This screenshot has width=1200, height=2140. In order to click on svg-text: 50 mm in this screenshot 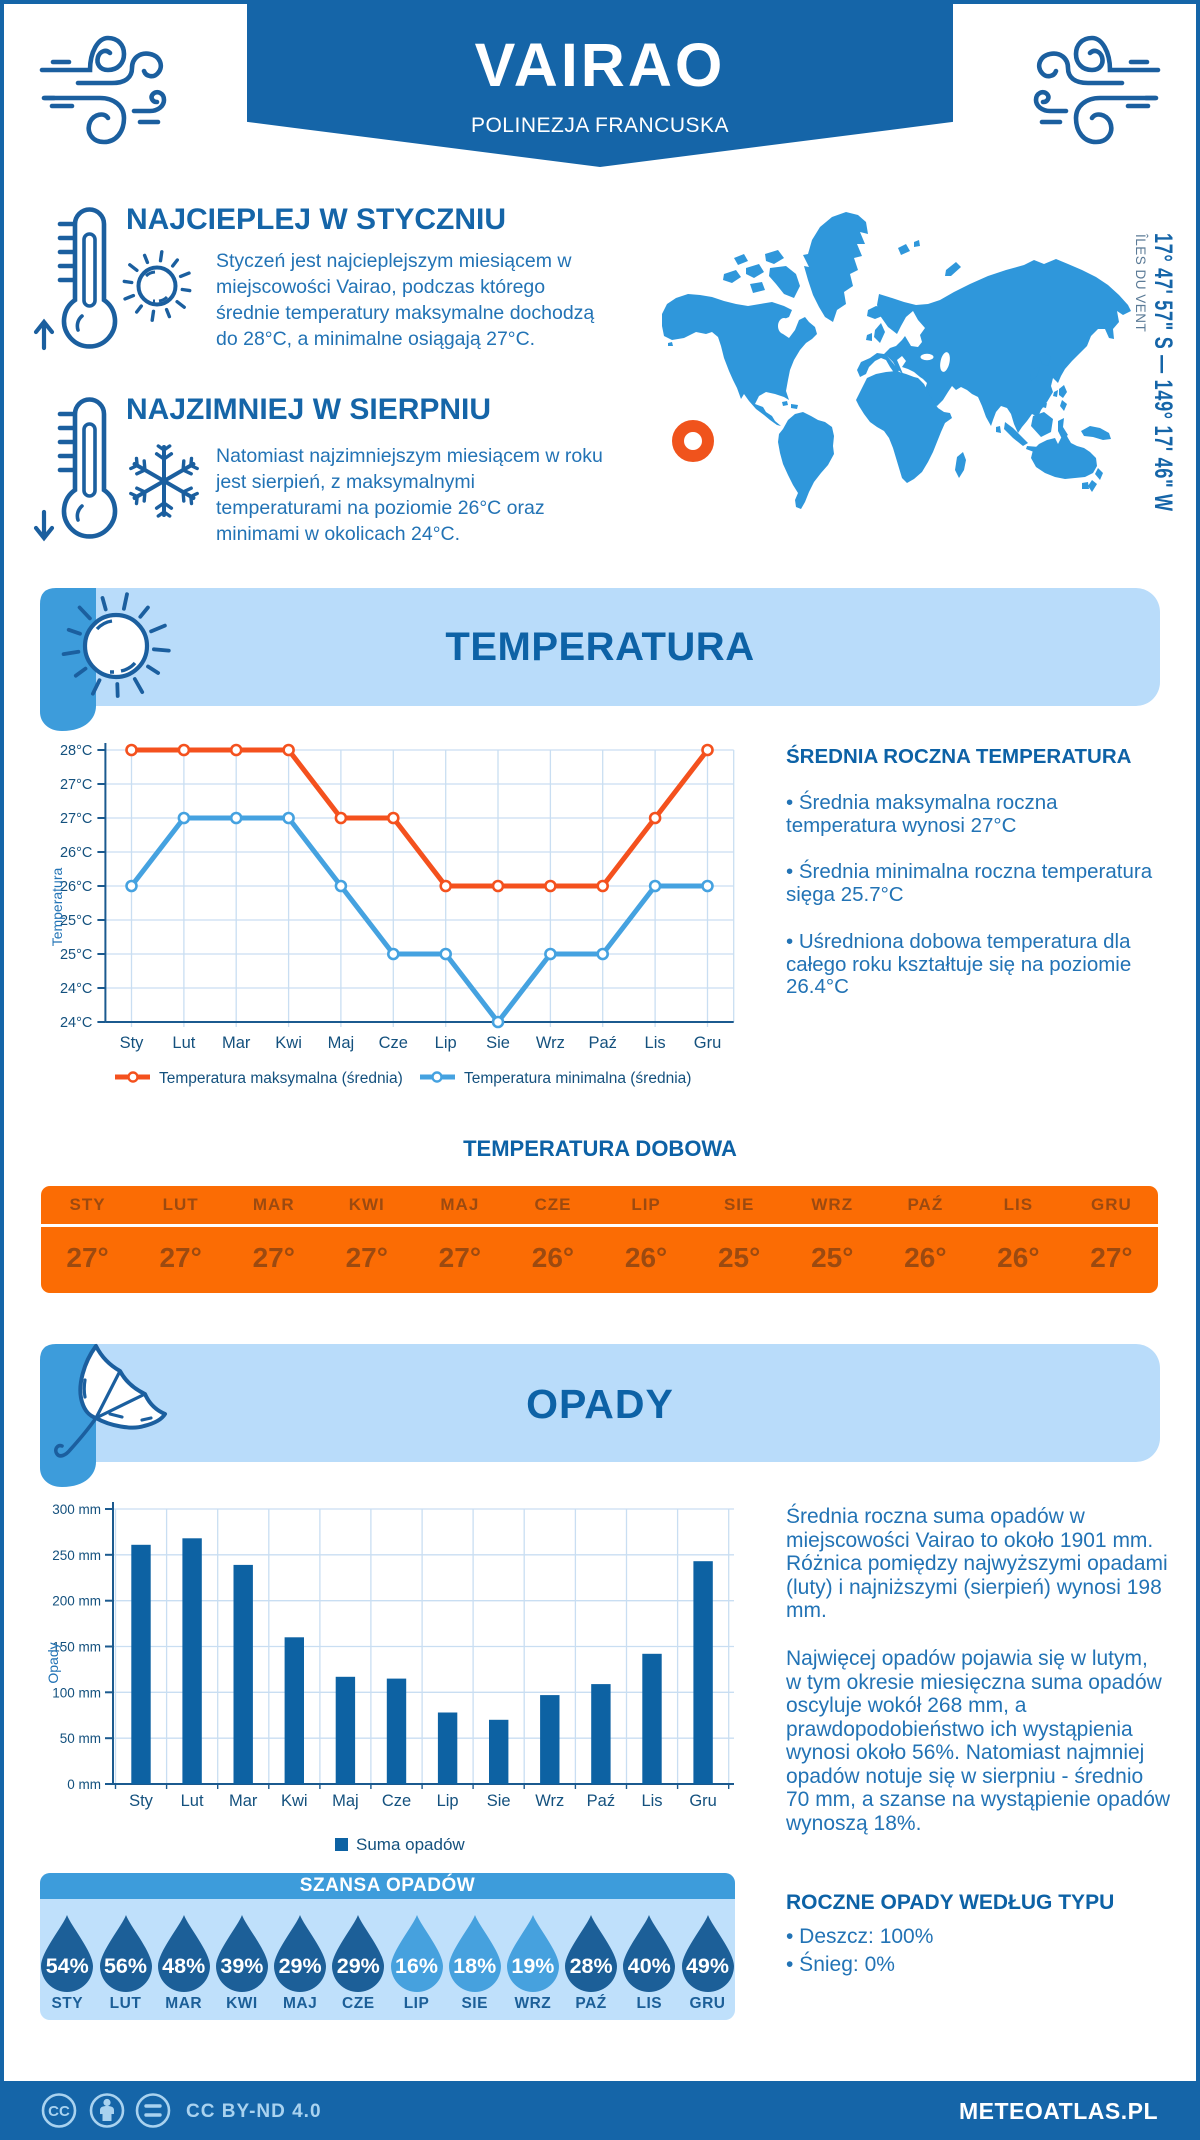, I will do `click(80, 1738)`.